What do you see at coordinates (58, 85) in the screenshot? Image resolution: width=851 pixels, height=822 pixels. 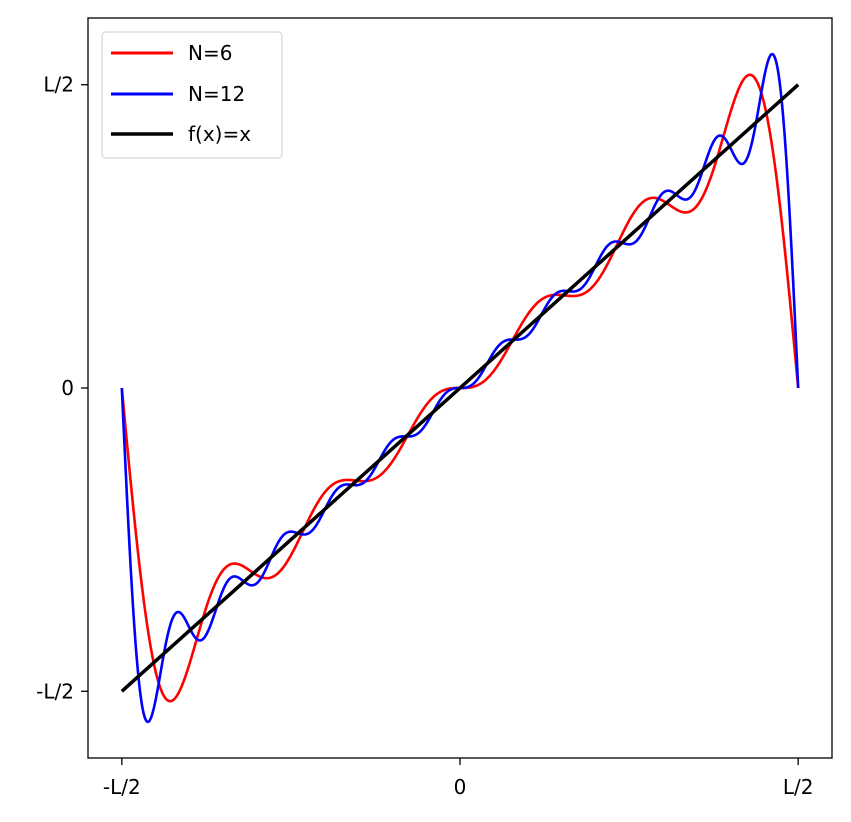 I see `y-tick-label: L/2` at bounding box center [58, 85].